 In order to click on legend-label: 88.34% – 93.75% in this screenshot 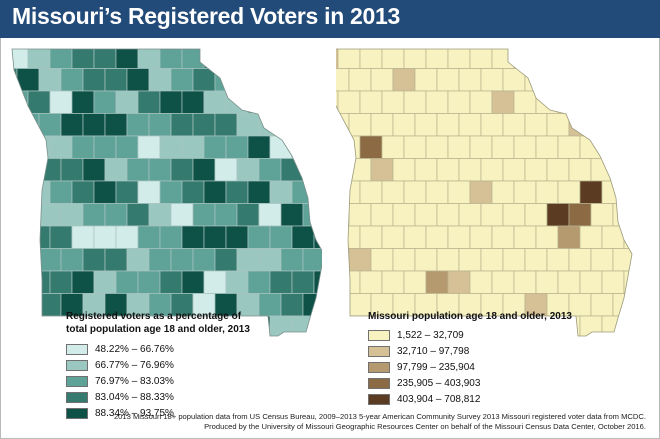, I will do `click(134, 413)`.